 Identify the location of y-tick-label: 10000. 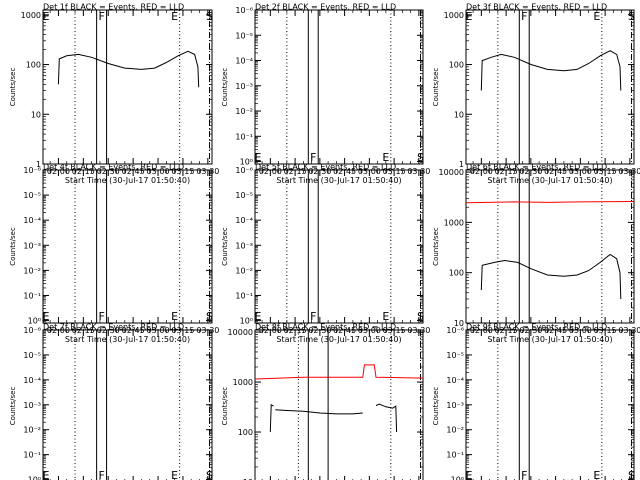
(451, 172).